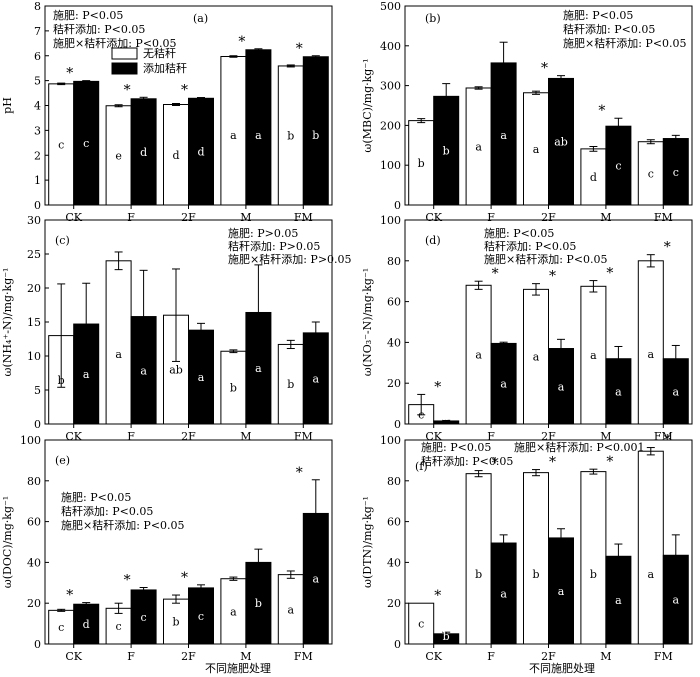 Image resolution: width=700 pixels, height=677 pixels. What do you see at coordinates (62, 240) in the screenshot?
I see `panel-label: (c)` at bounding box center [62, 240].